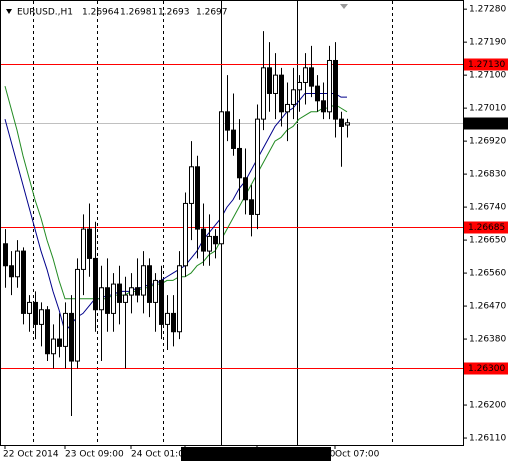 The image size is (510, 464). I want to click on level-label: 1.26300, so click(486, 369).